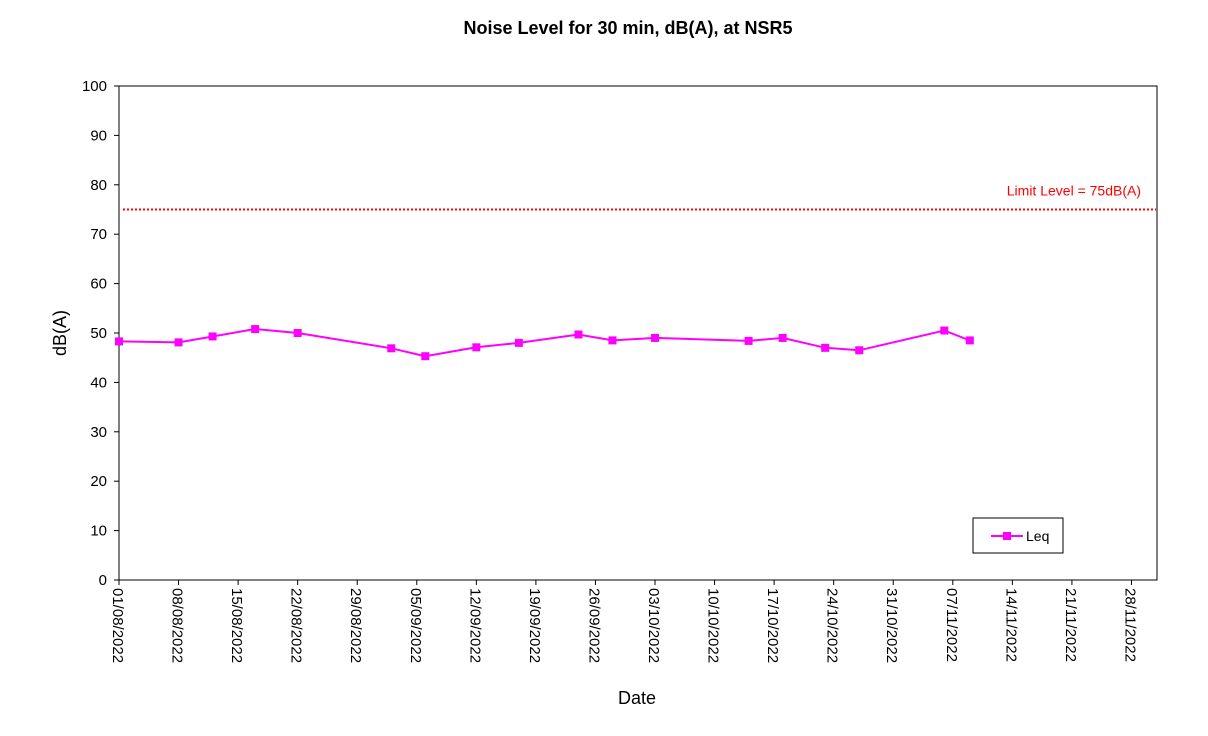 The image size is (1208, 736). What do you see at coordinates (98, 432) in the screenshot?
I see `y-tick-label: 30` at bounding box center [98, 432].